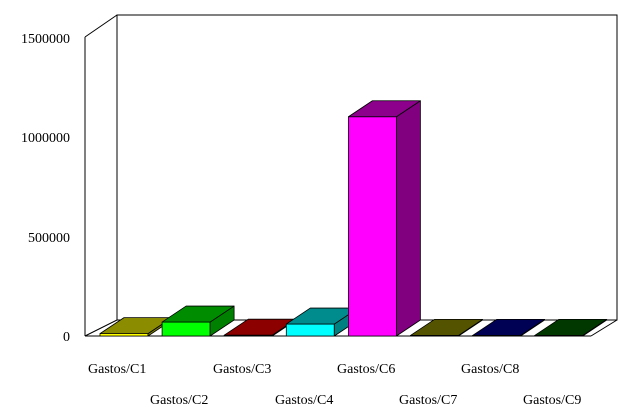 The height and width of the screenshot is (407, 619). What do you see at coordinates (604, 328) in the screenshot?
I see `floor-right-edge` at bounding box center [604, 328].